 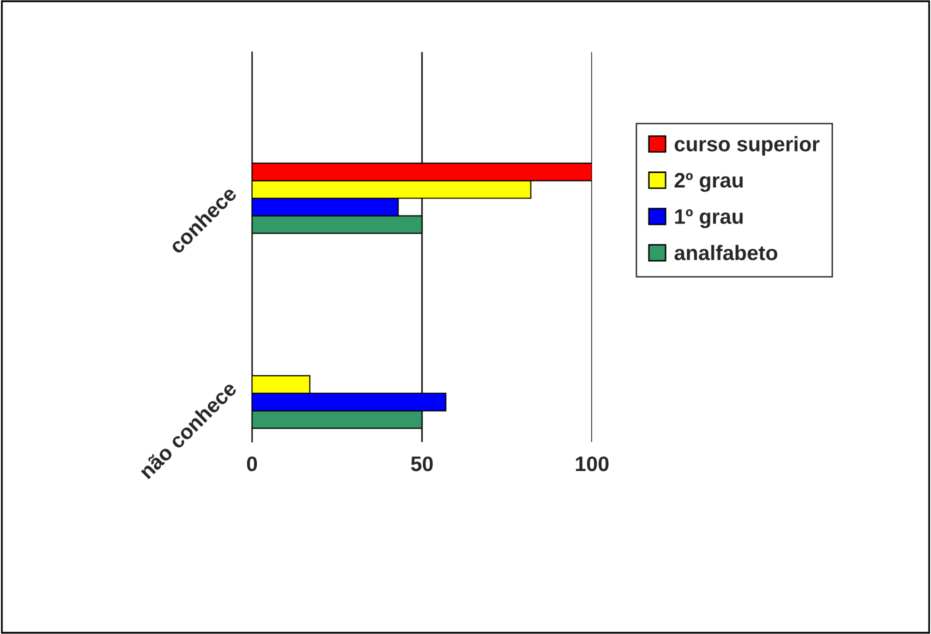 I want to click on x-tick-label: 0, so click(x=252, y=464).